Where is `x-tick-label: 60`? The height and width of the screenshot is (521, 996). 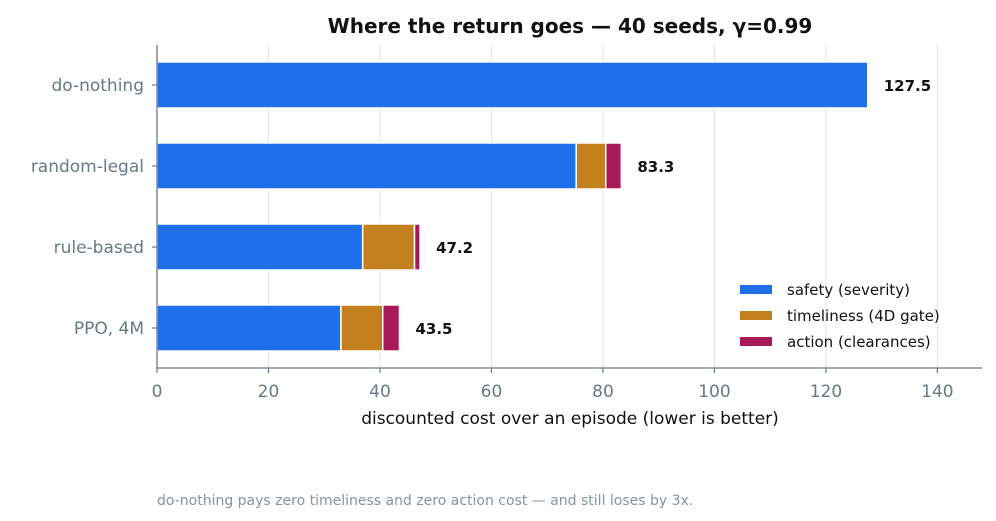 x-tick-label: 60 is located at coordinates (492, 392).